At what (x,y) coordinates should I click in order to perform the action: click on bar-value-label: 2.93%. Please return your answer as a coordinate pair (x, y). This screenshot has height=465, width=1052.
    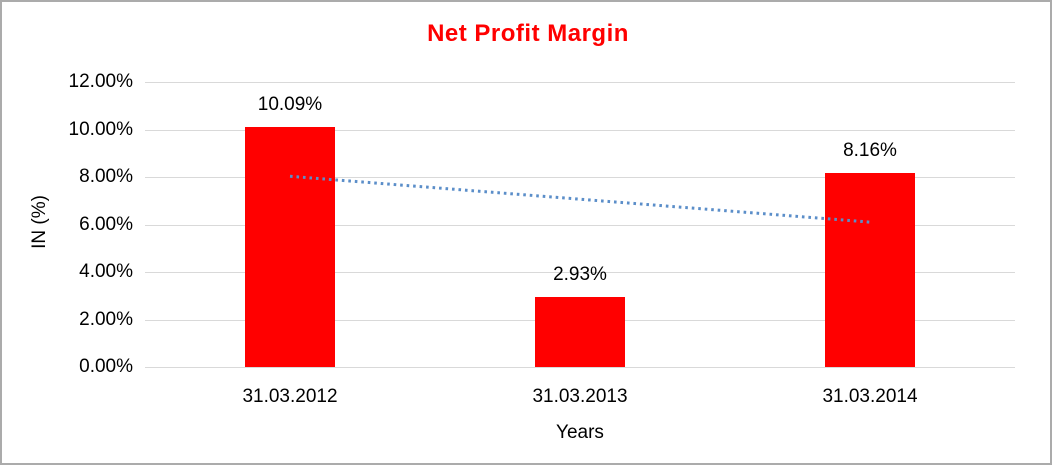
    Looking at the image, I should click on (580, 275).